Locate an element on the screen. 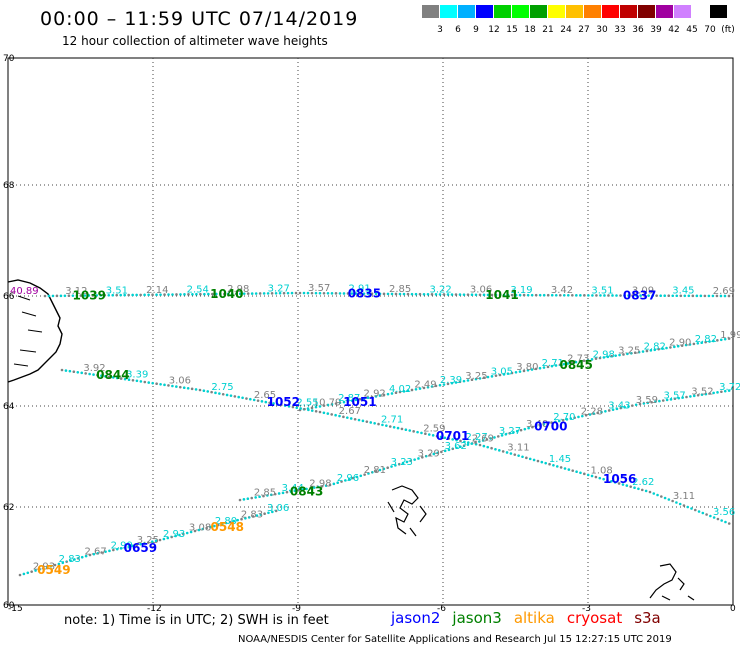 The image size is (740, 650). y-tick-label: 68 is located at coordinates (9, 186).